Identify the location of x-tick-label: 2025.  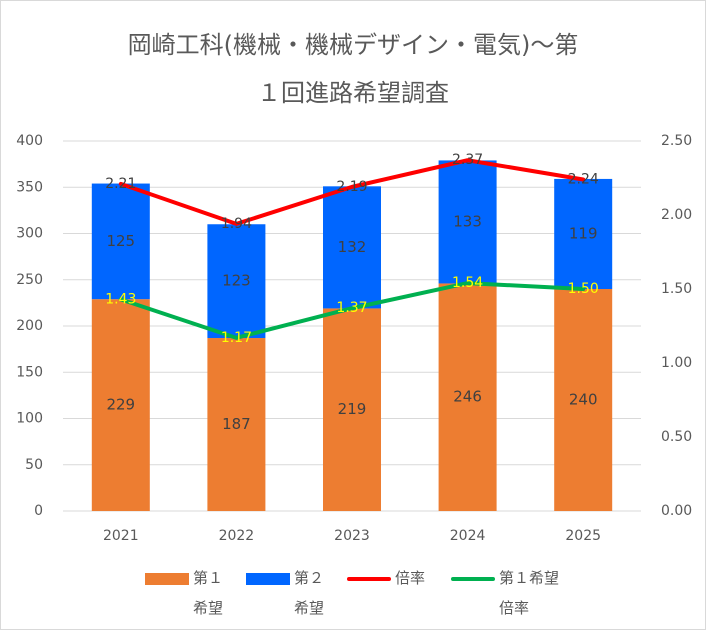
(583, 536).